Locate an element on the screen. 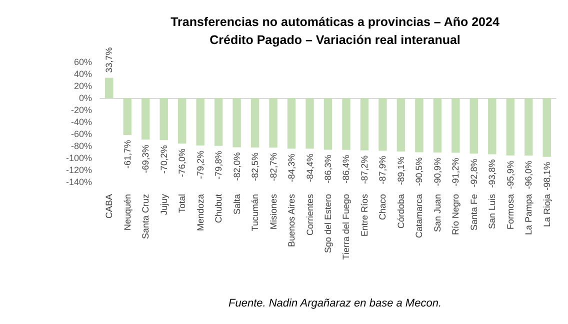 Image resolution: width=568 pixels, height=324 pixels. data-label: -87,9% is located at coordinates (383, 170).